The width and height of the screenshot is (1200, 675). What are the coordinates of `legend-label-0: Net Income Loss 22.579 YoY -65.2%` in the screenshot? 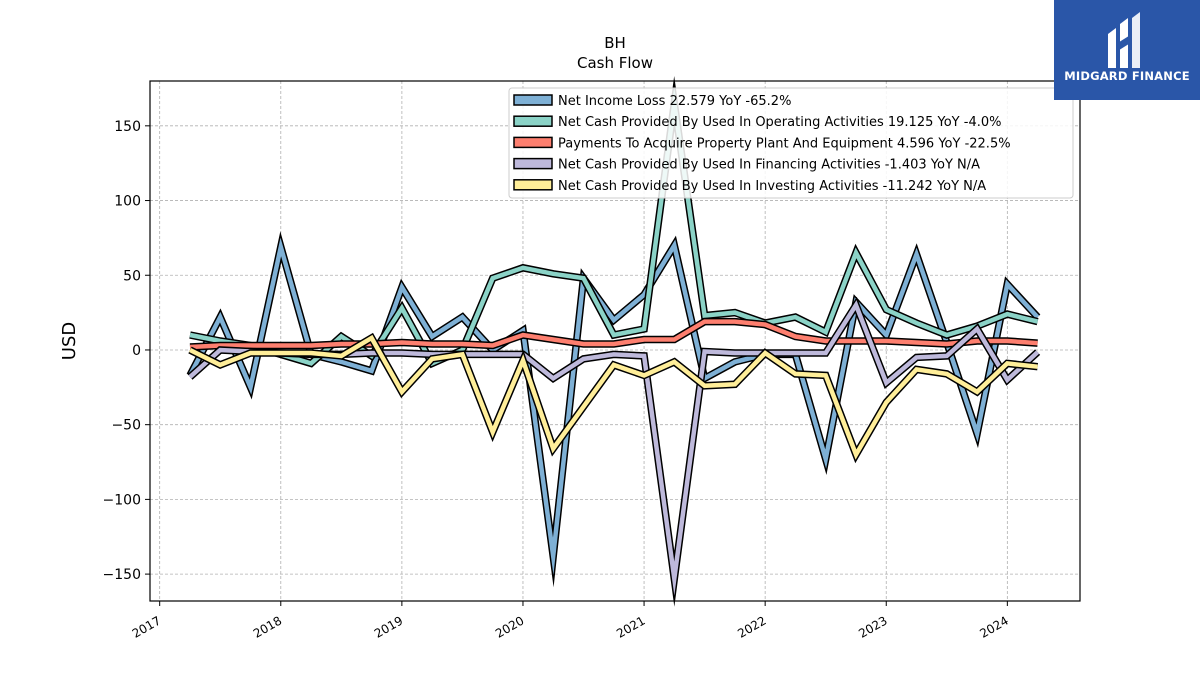 It's located at (674, 101).